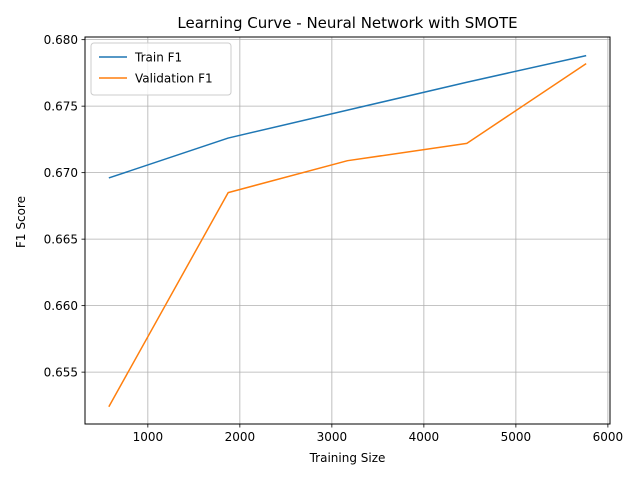 The image size is (640, 480). Describe the element at coordinates (424, 437) in the screenshot. I see `x-tick-label: 4000` at that location.